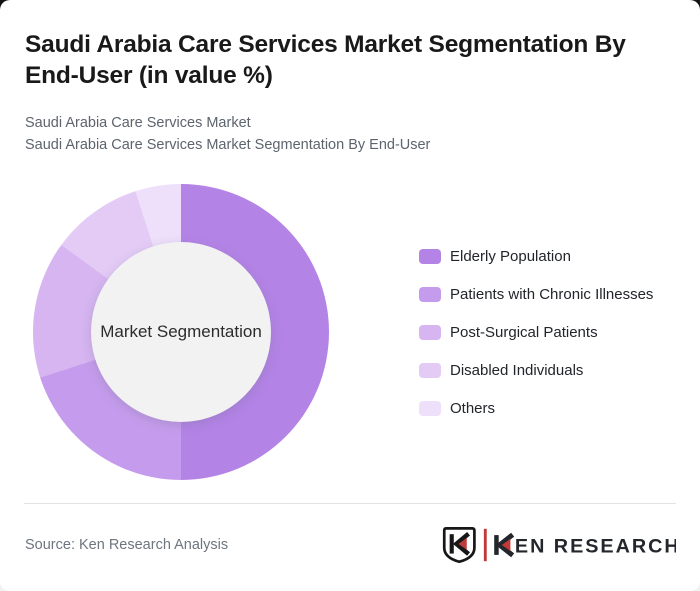 The image size is (700, 591). I want to click on legend-item: Post-Surgical Patients, so click(536, 332).